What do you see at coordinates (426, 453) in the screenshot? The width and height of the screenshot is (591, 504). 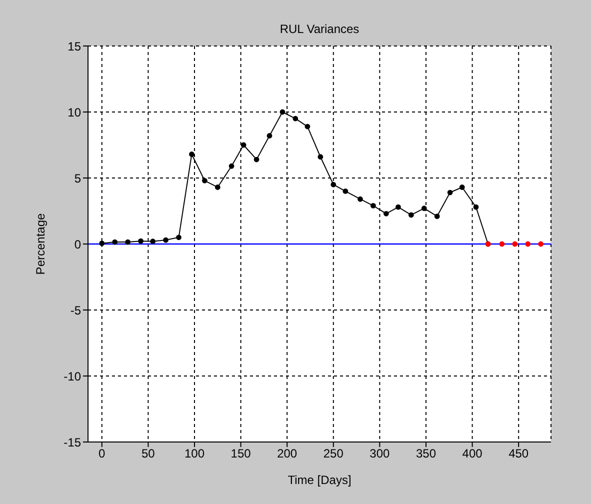 I see `x-tick-label: 350` at bounding box center [426, 453].